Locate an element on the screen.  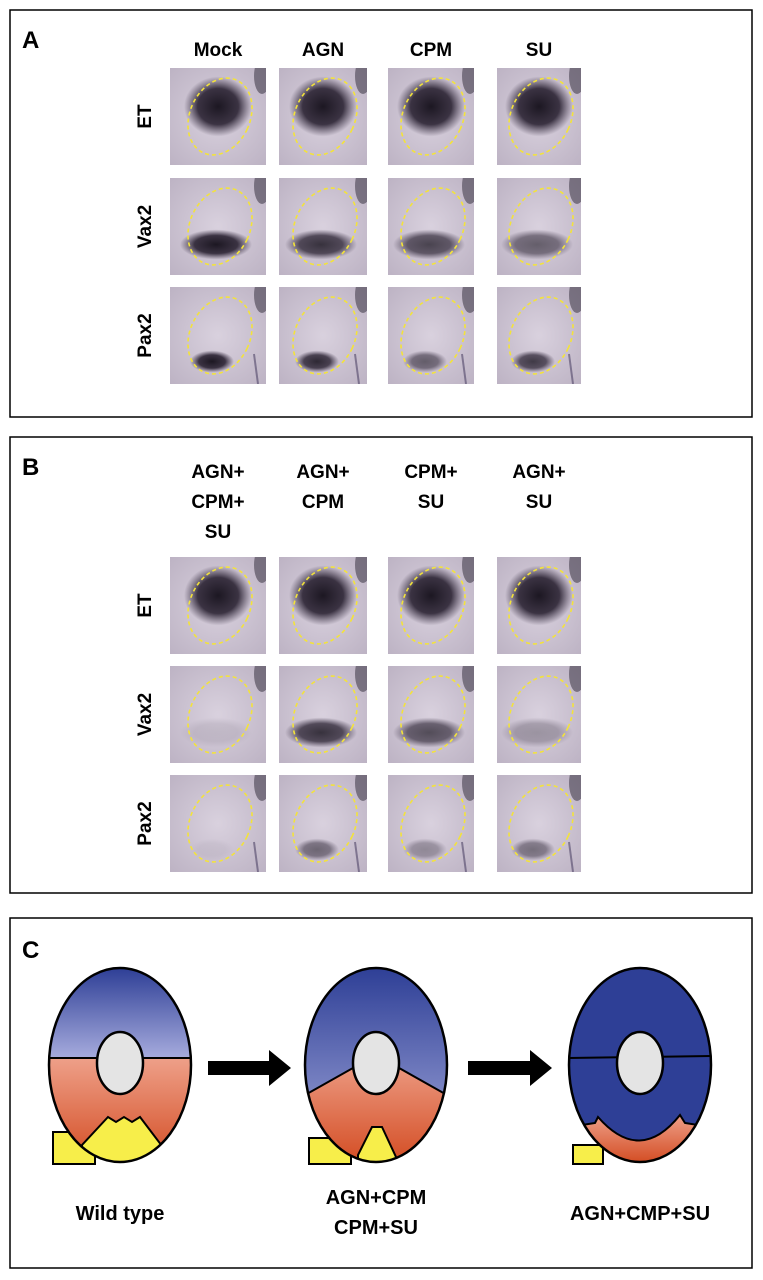
column-header: CPM is located at coordinates (431, 50).